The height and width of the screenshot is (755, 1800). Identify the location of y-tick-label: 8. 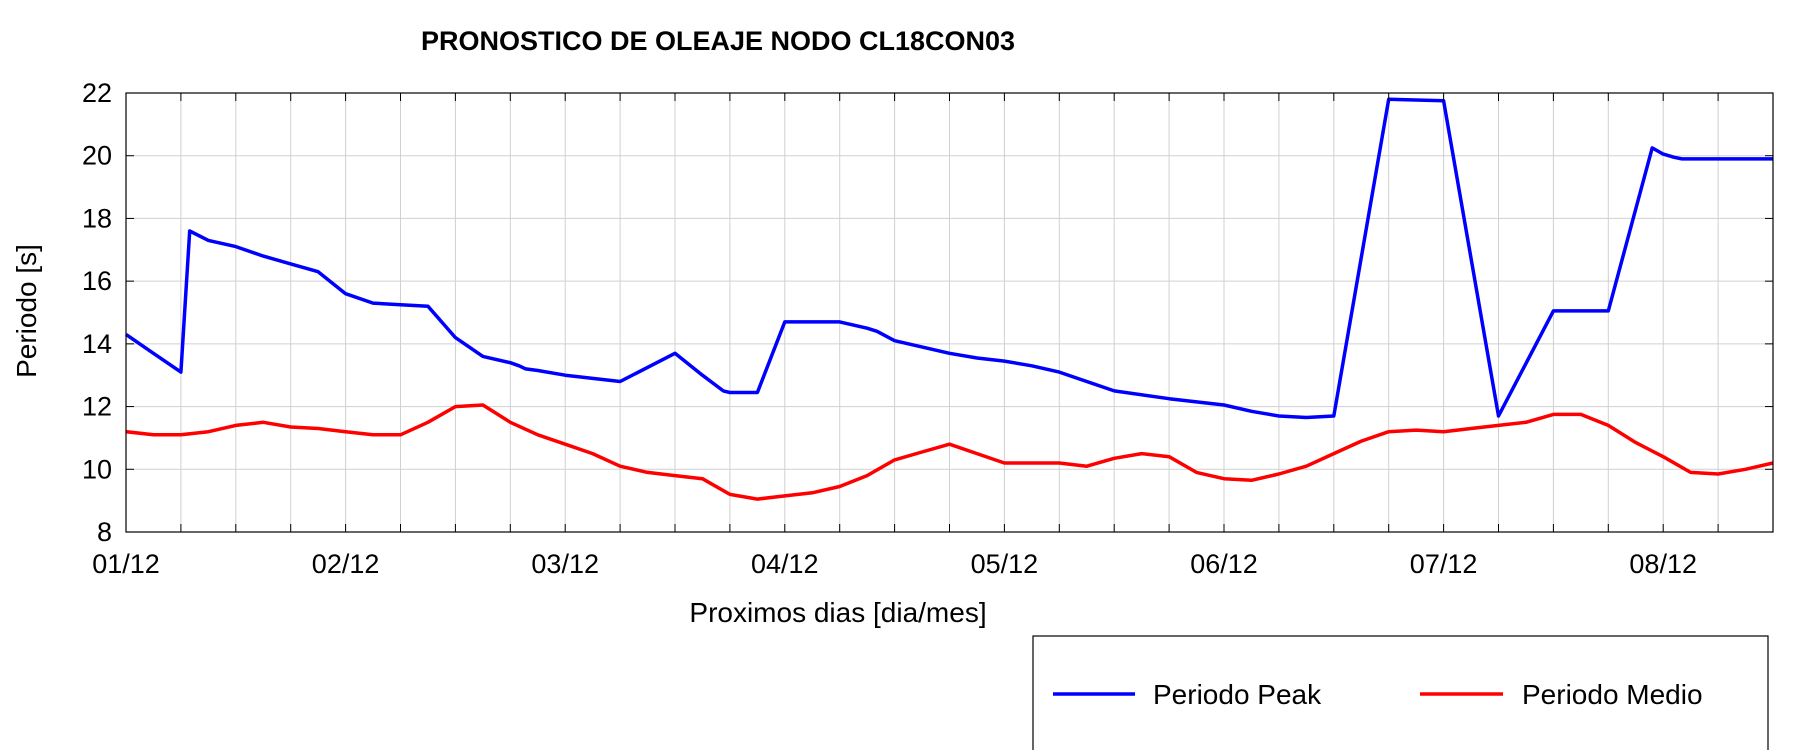
(104, 532).